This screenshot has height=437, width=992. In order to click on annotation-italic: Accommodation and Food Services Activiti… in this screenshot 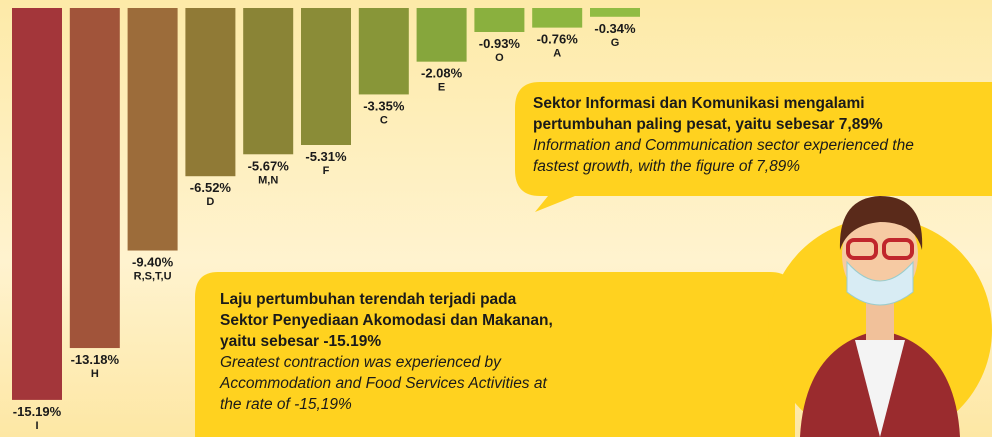, I will do `click(383, 383)`.